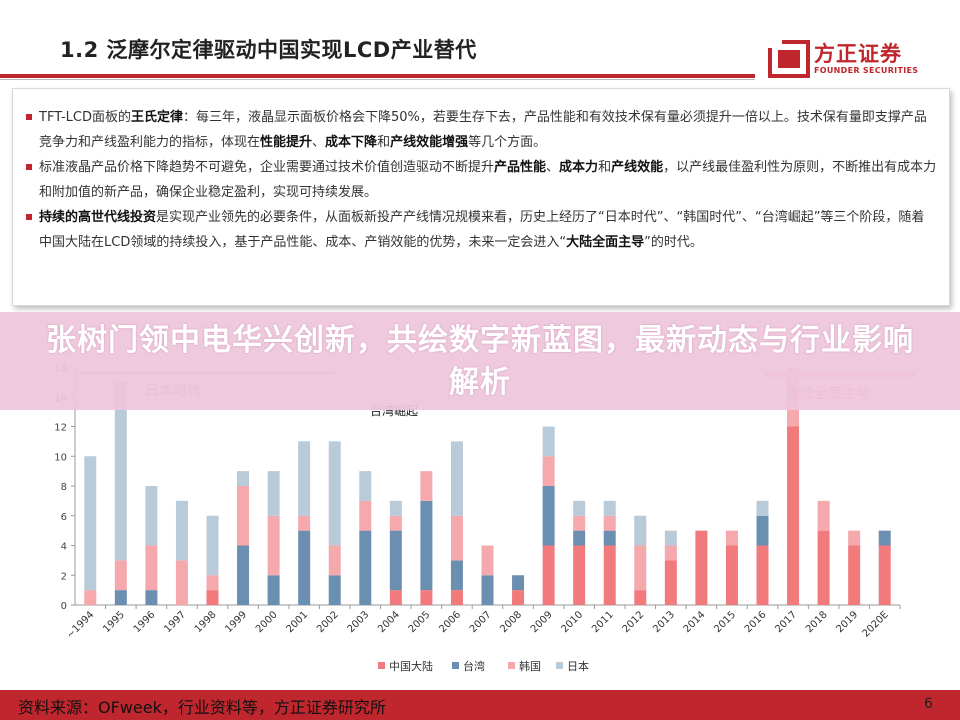 This screenshot has height=720, width=960. What do you see at coordinates (60, 457) in the screenshot?
I see `y-tick-label: 10` at bounding box center [60, 457].